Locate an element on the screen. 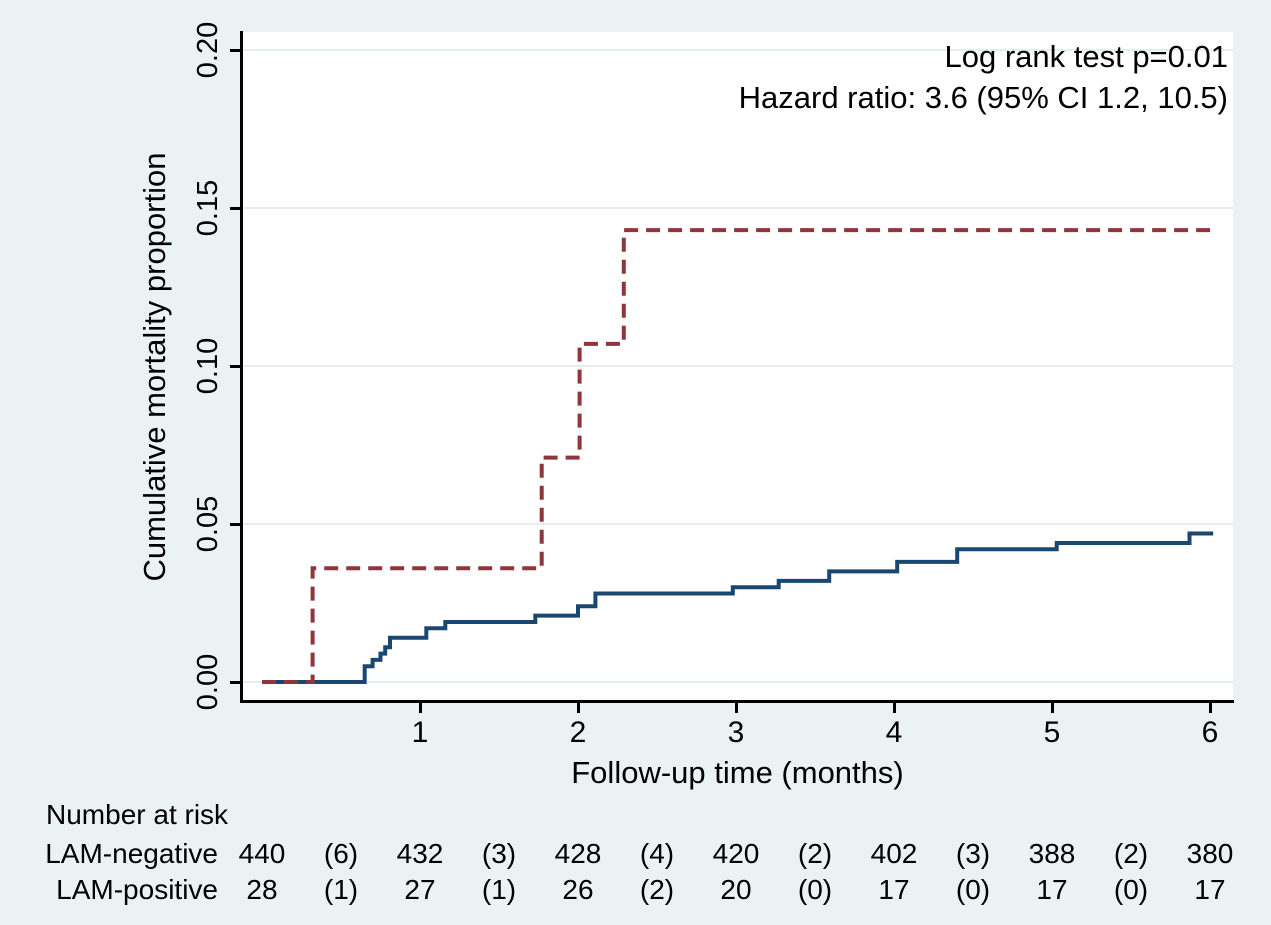 This screenshot has width=1271, height=925. x-tick-label: 5 is located at coordinates (1052, 732).